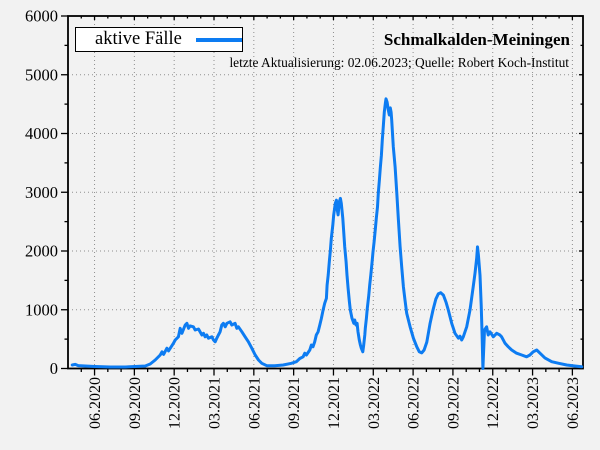  Describe the element at coordinates (41, 251) in the screenshot. I see `y-tick-label: 2000` at that location.